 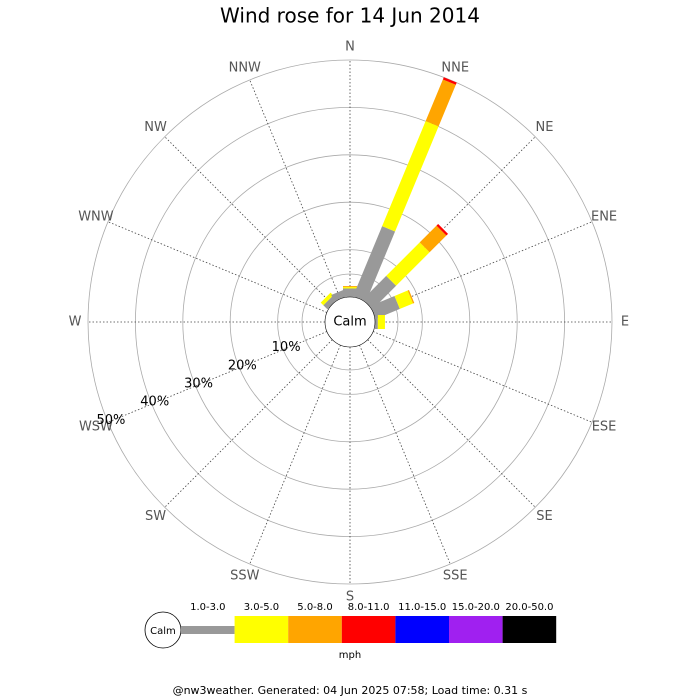 I want to click on direction-label: NNE, so click(x=455, y=67).